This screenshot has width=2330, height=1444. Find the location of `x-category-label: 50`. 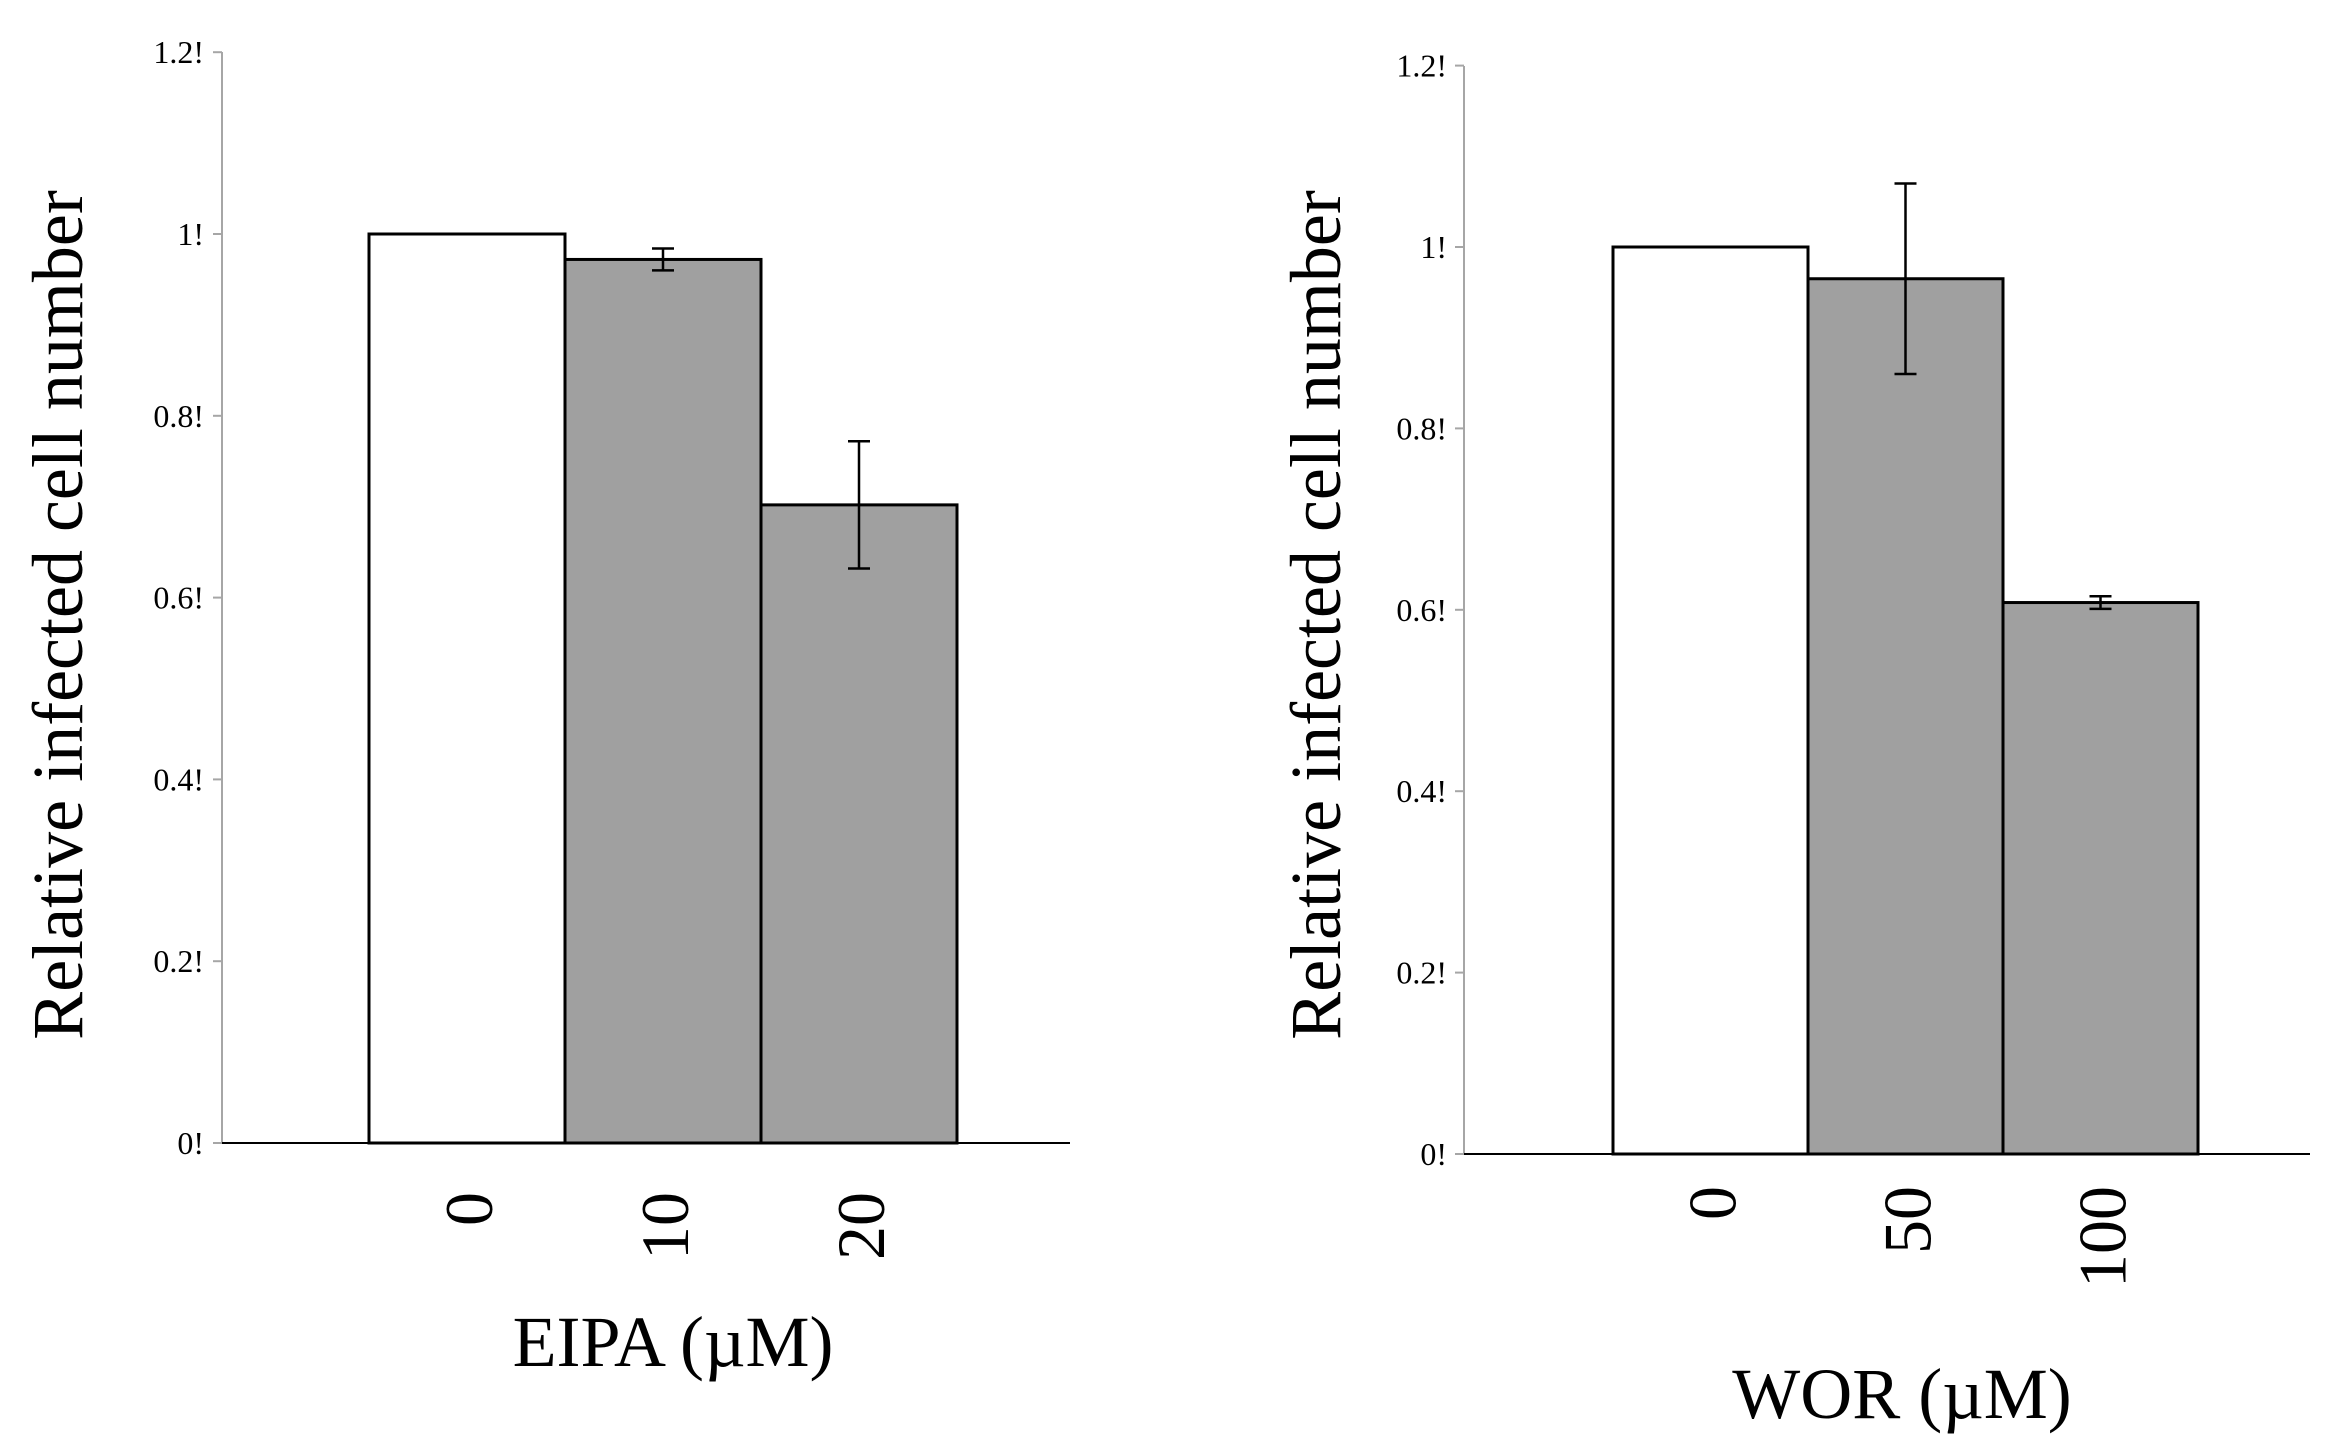

x-category-label: 50 is located at coordinates (1908, 1220).